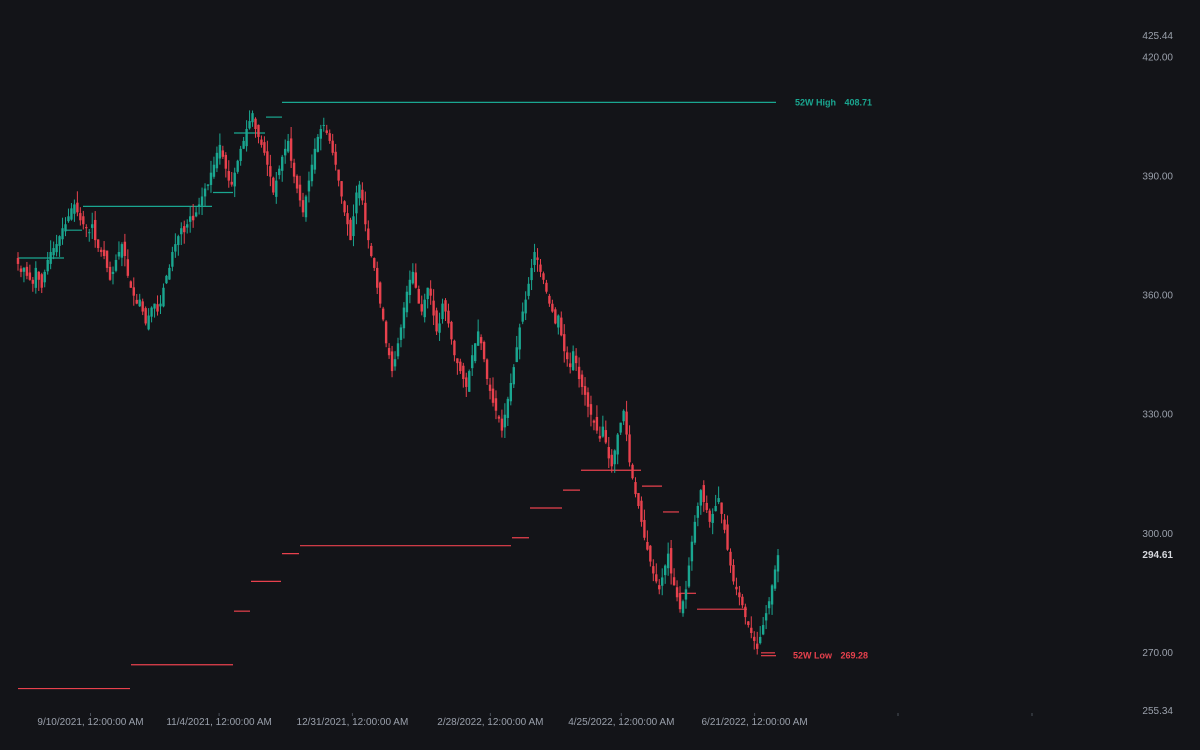 The width and height of the screenshot is (1200, 750). What do you see at coordinates (859, 102) in the screenshot?
I see `52w-high-value: 408.71` at bounding box center [859, 102].